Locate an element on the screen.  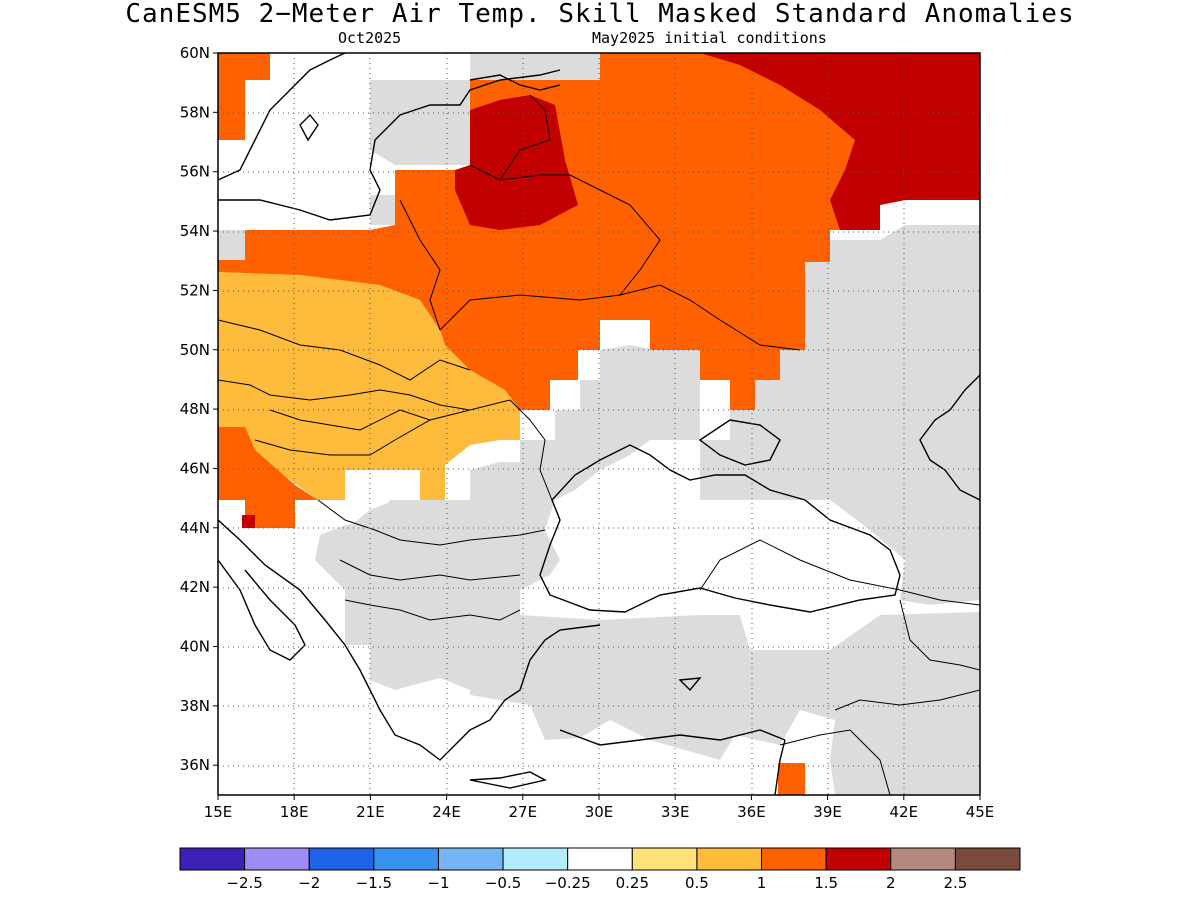
lon-label: 39E is located at coordinates (827, 812).